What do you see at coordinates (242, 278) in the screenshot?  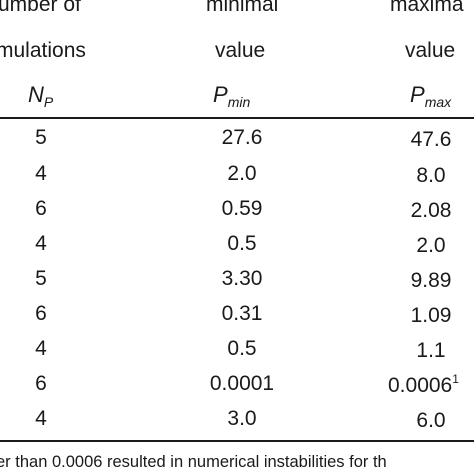 I see `cell-min-value: 3.30` at bounding box center [242, 278].